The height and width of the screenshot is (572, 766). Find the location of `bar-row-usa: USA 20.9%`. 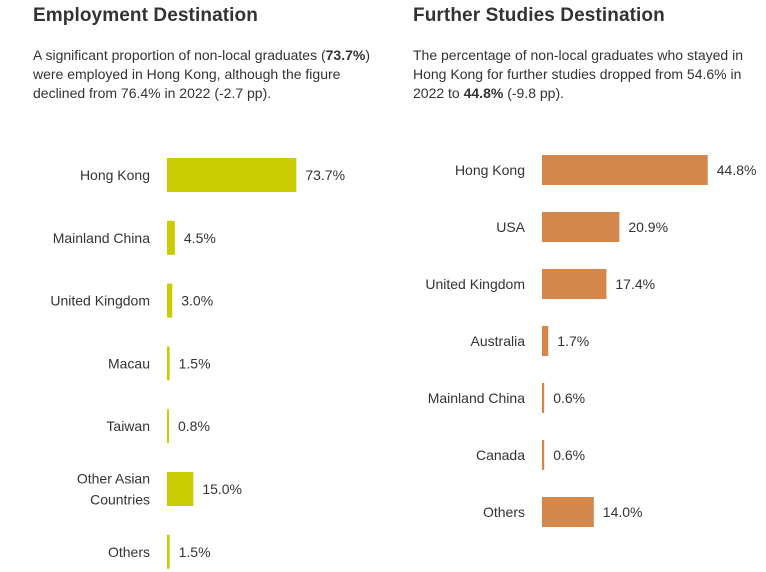

bar-row-usa: USA 20.9% is located at coordinates (582, 227).